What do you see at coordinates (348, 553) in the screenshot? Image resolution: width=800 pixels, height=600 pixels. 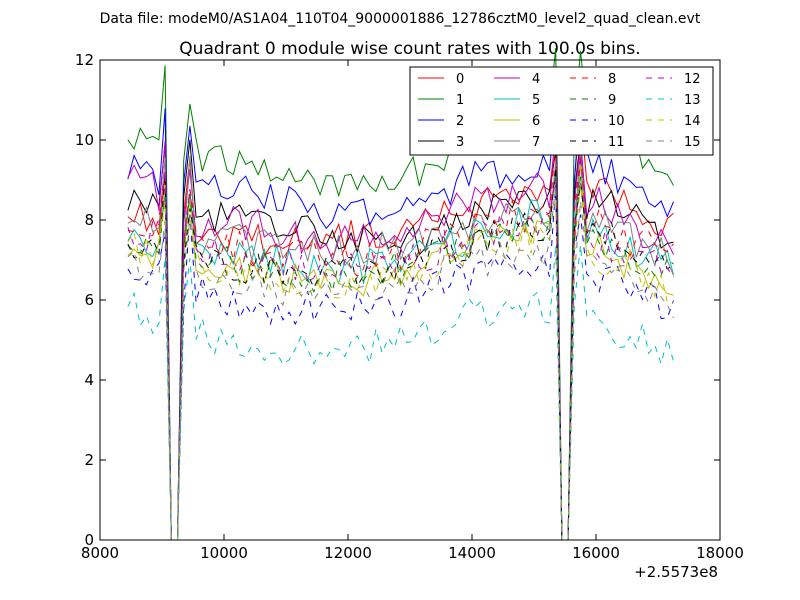 I see `x-tick-label: 12000` at bounding box center [348, 553].